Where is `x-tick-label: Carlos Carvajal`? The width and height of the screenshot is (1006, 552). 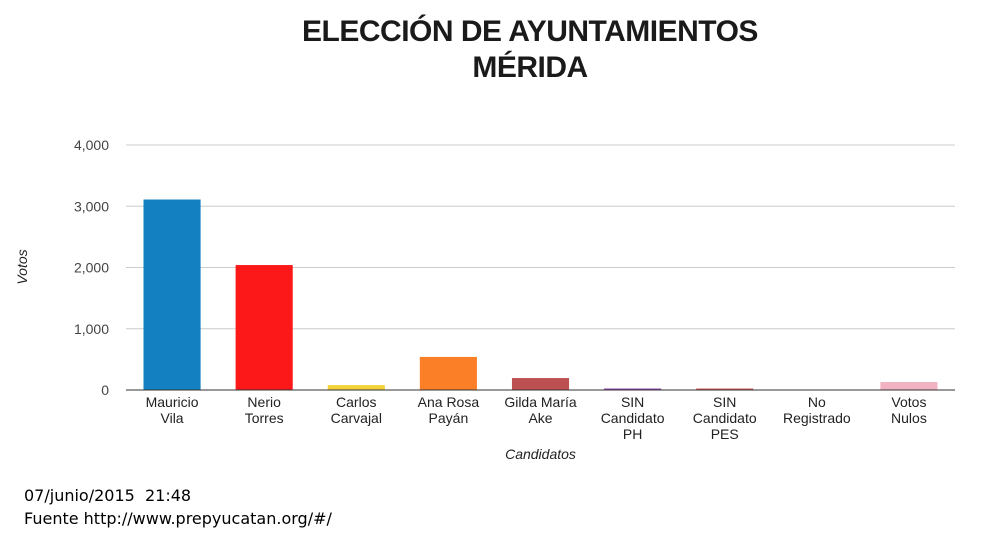 x-tick-label: Carlos Carvajal is located at coordinates (356, 410).